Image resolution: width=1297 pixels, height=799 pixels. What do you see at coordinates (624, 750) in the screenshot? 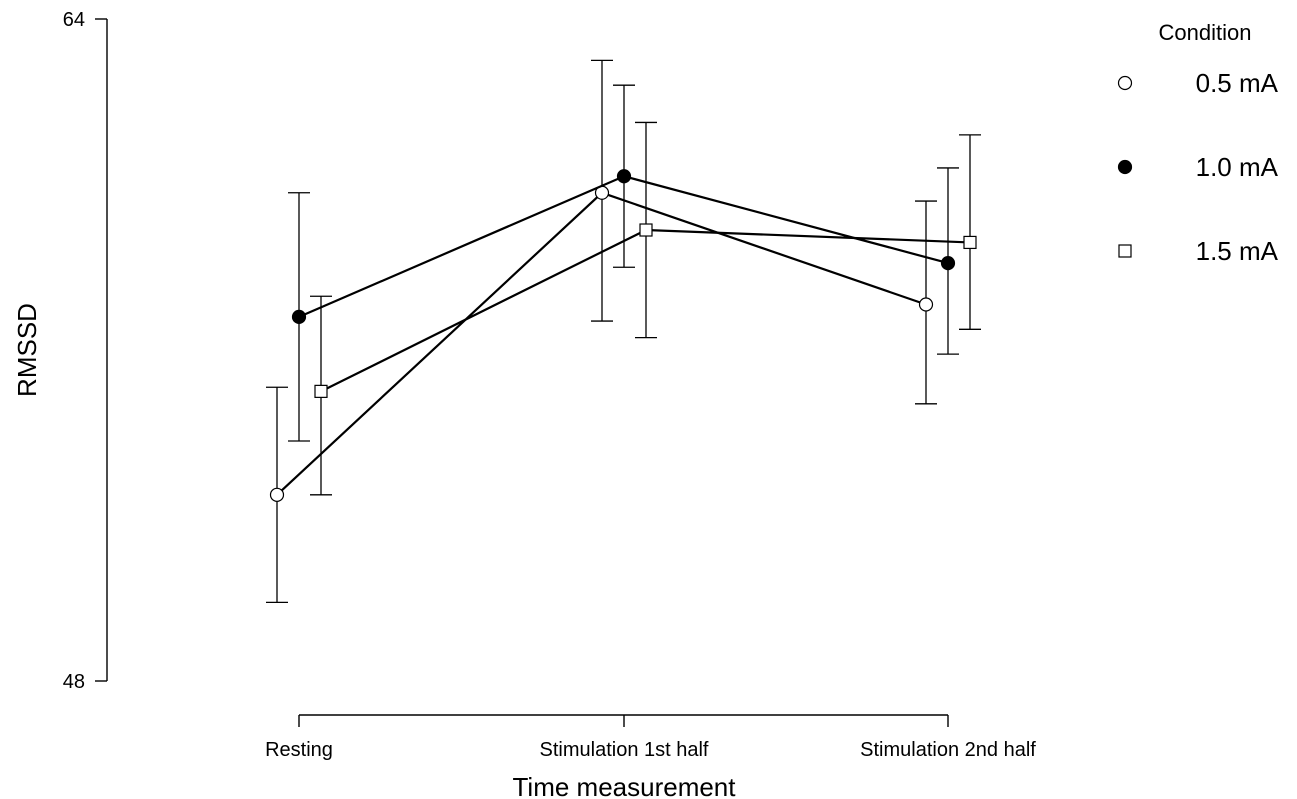
I see `x-tick-label: Stimulation 1st half` at bounding box center [624, 750].